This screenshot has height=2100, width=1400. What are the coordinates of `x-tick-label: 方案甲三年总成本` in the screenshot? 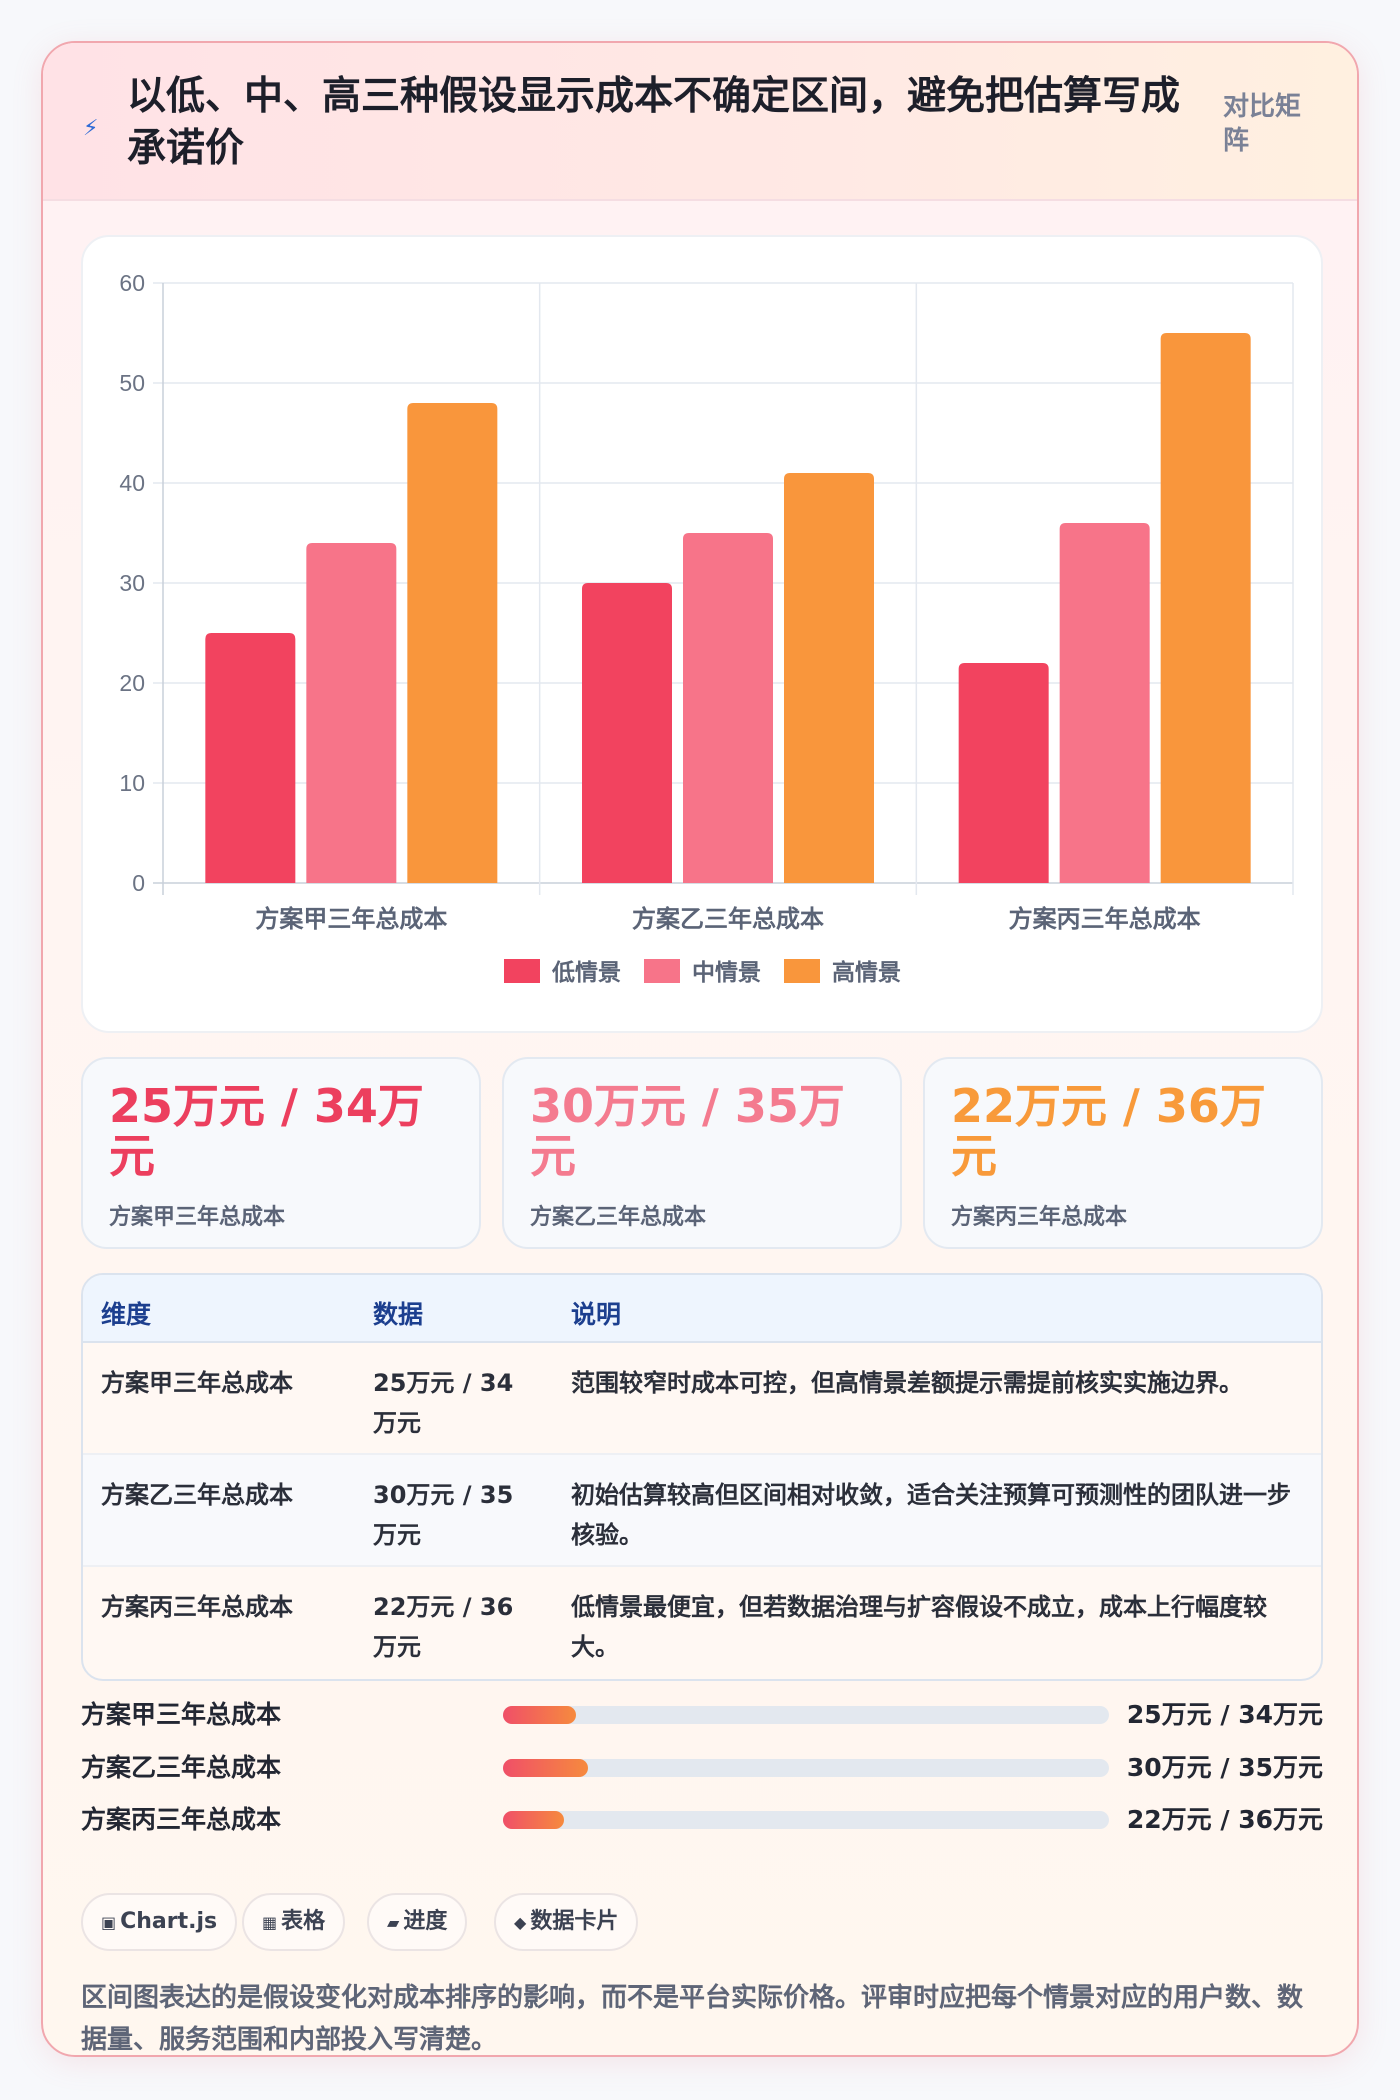 It's located at (351, 919).